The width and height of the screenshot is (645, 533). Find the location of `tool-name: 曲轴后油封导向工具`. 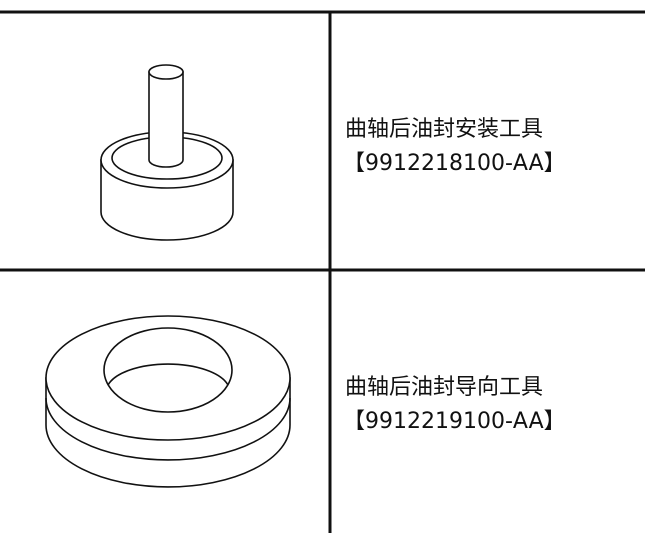

tool-name: 曲轴后油封导向工具 is located at coordinates (444, 387).